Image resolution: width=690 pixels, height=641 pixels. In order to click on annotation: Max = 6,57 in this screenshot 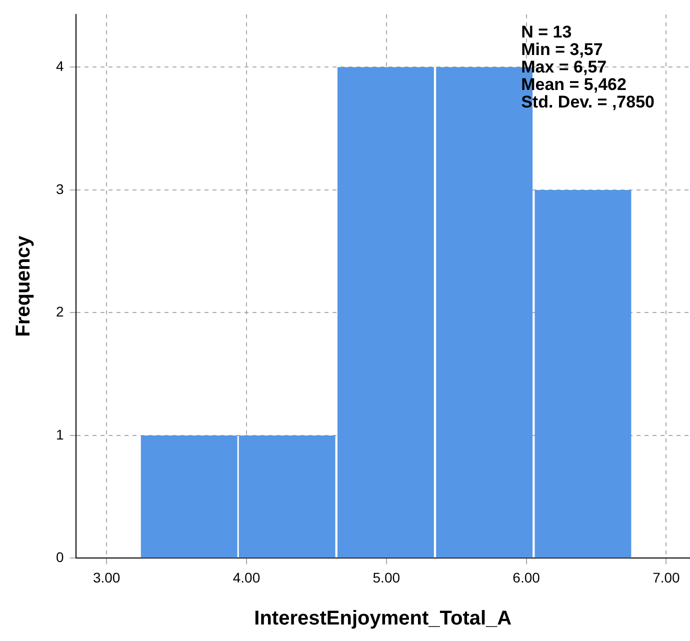, I will do `click(564, 67)`.